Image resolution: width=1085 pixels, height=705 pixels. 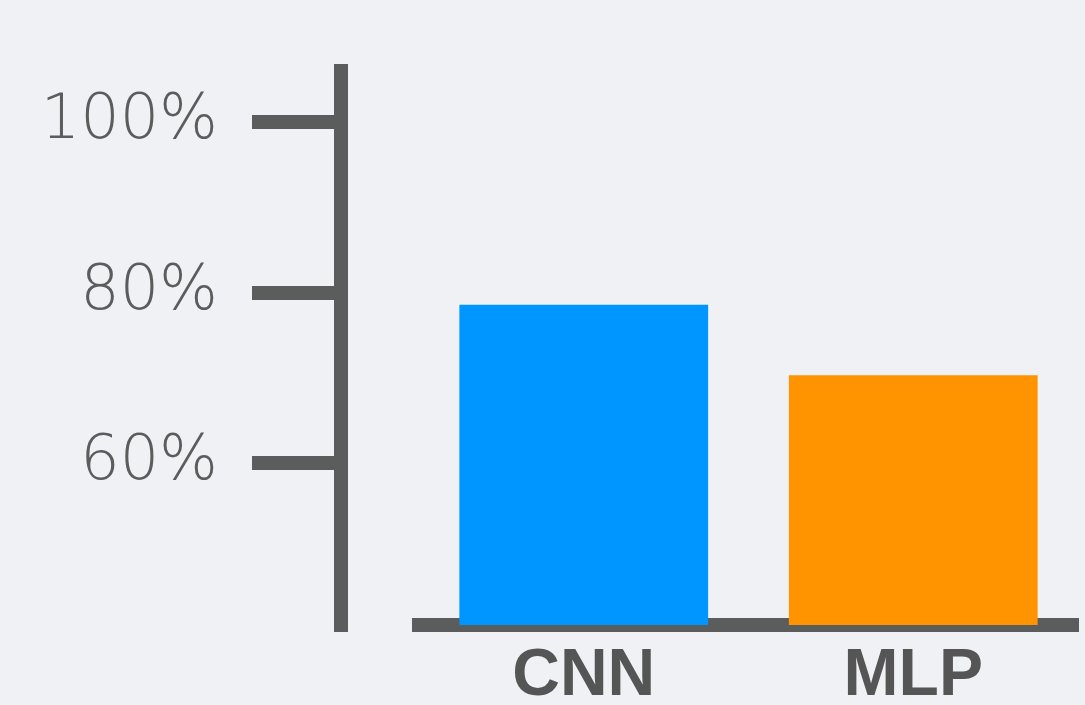 What do you see at coordinates (129, 117) in the screenshot?
I see `y-tick-label: 100%` at bounding box center [129, 117].